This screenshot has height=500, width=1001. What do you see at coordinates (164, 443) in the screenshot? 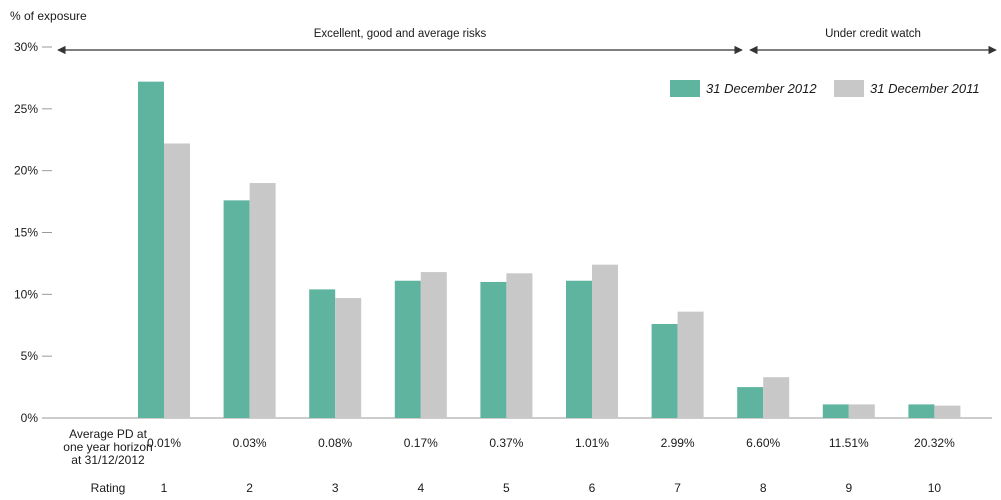
I see `pd-value-label: 0.01%` at bounding box center [164, 443].